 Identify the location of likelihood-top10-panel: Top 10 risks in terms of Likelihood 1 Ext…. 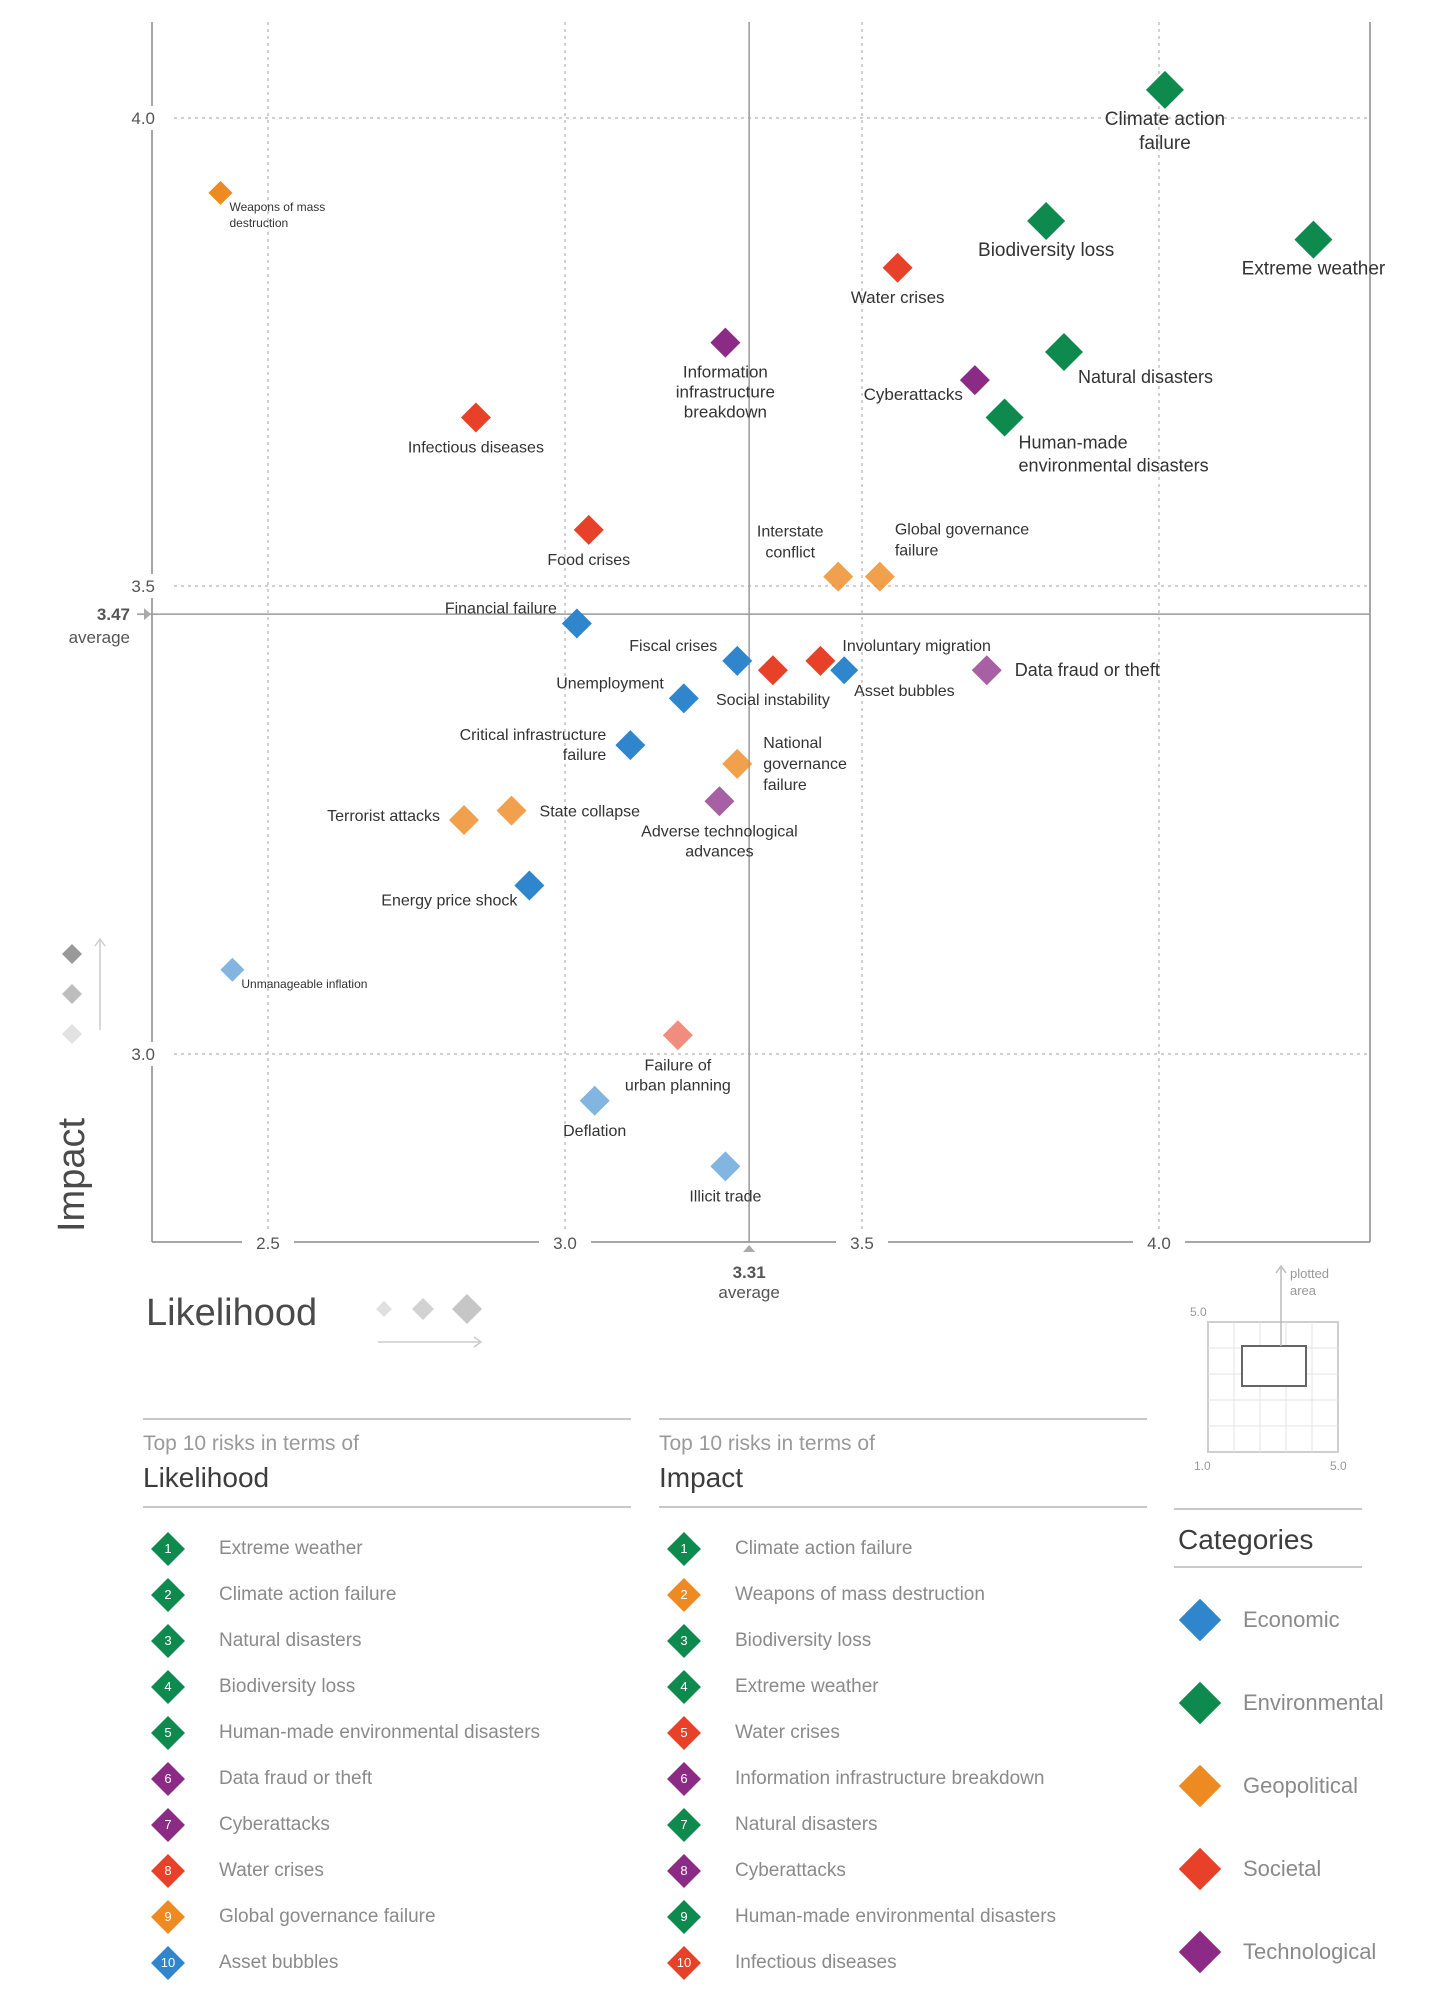
(387, 1702).